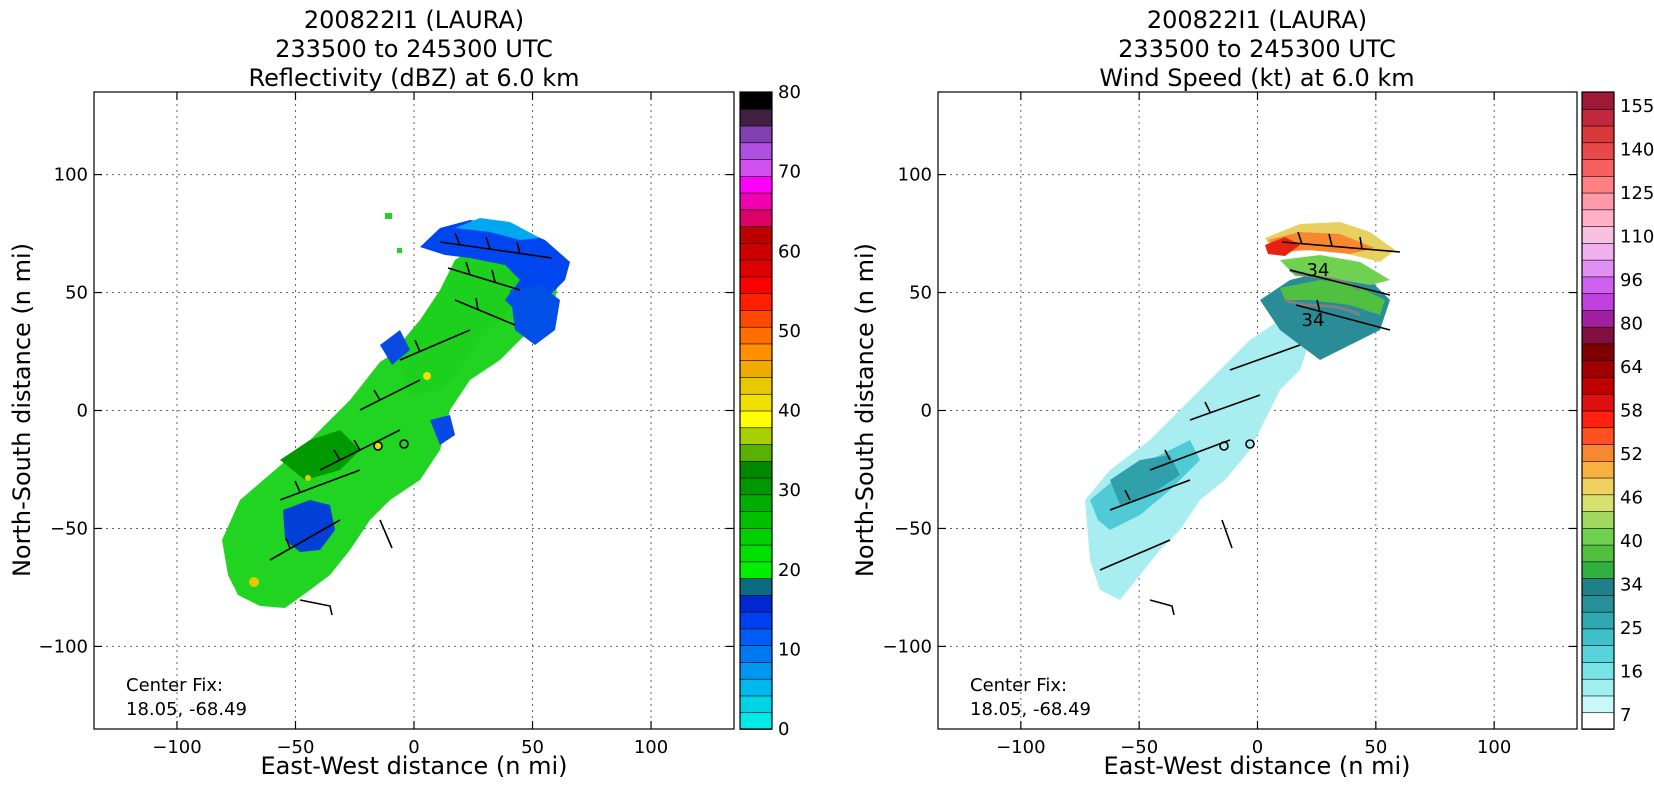 This screenshot has height=787, width=1654. Describe the element at coordinates (1637, 237) in the screenshot. I see `colorbar-tick-label: 110` at that location.